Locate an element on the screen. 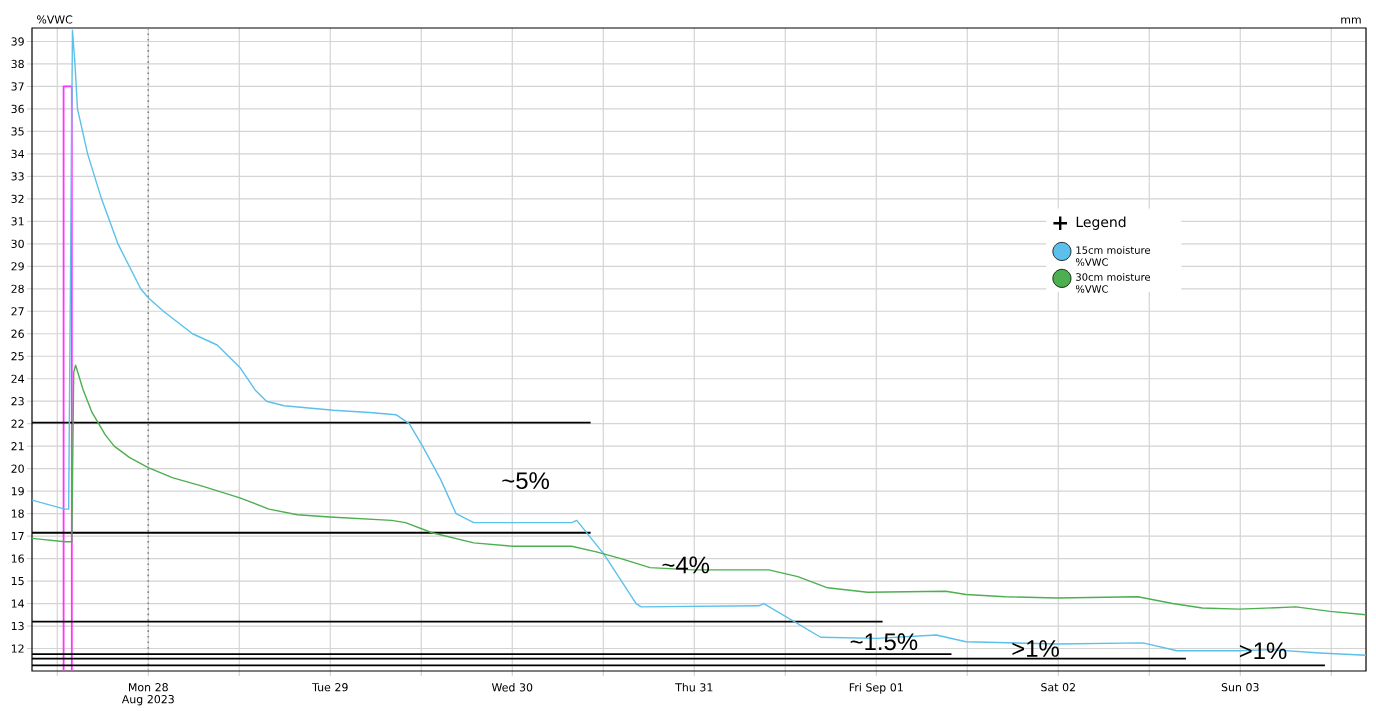  y-tick-label: 35 is located at coordinates (17, 131).